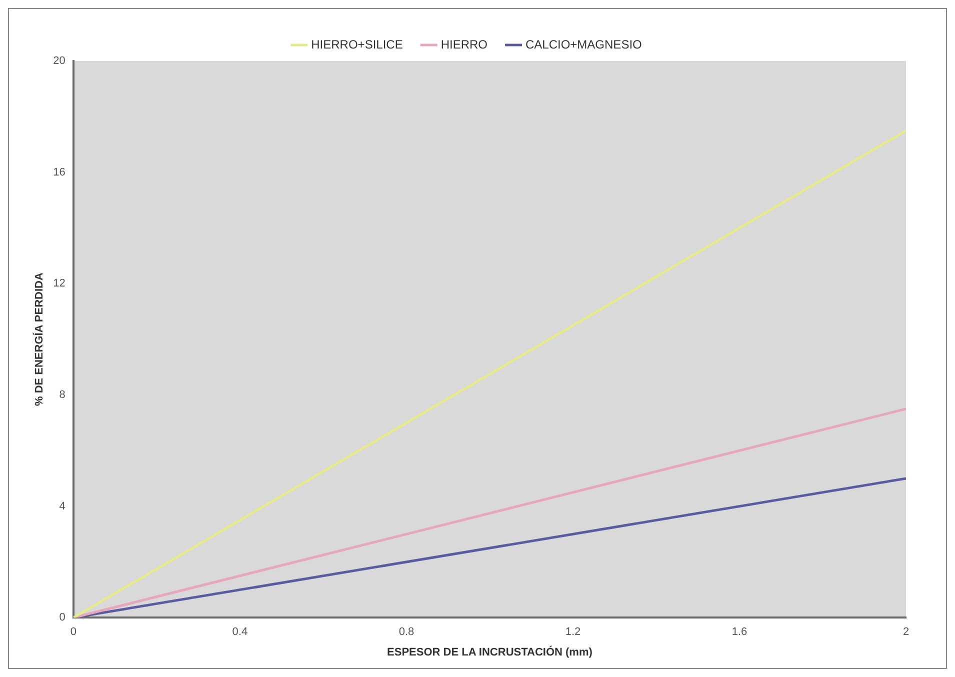  I want to click on legend-label: HIERRO+SILICE, so click(357, 44).